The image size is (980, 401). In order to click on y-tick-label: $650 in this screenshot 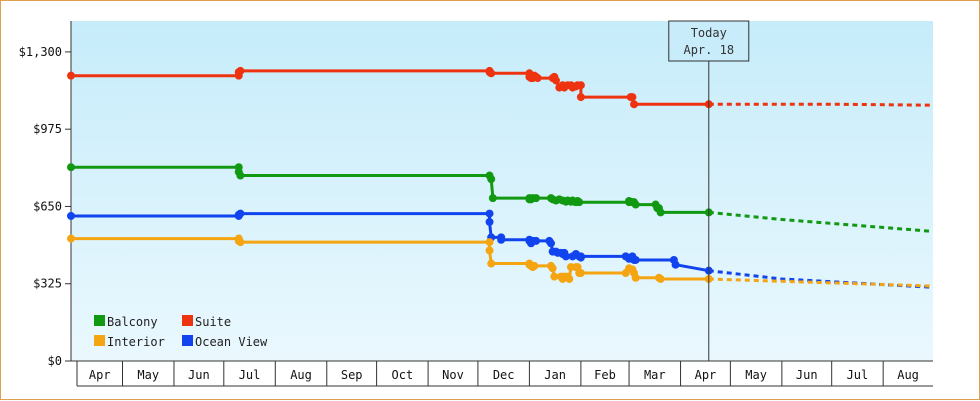, I will do `click(47, 206)`.